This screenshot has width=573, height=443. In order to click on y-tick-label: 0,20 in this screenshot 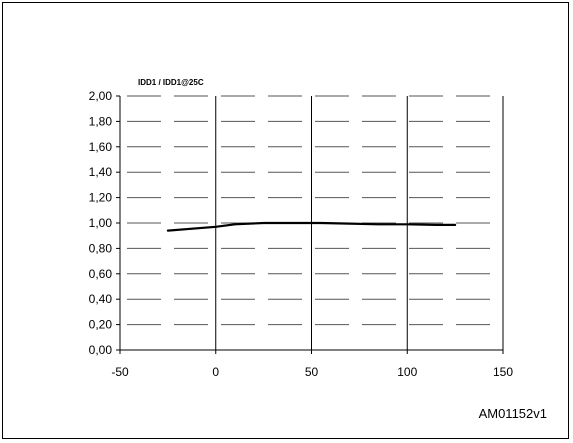, I will do `click(101, 325)`.